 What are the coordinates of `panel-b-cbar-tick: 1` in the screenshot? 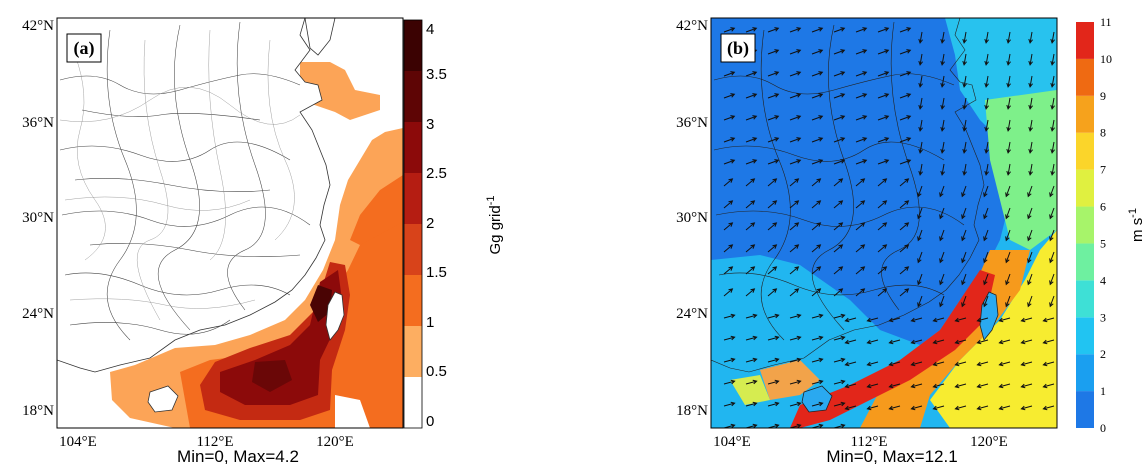 It's located at (1103, 391).